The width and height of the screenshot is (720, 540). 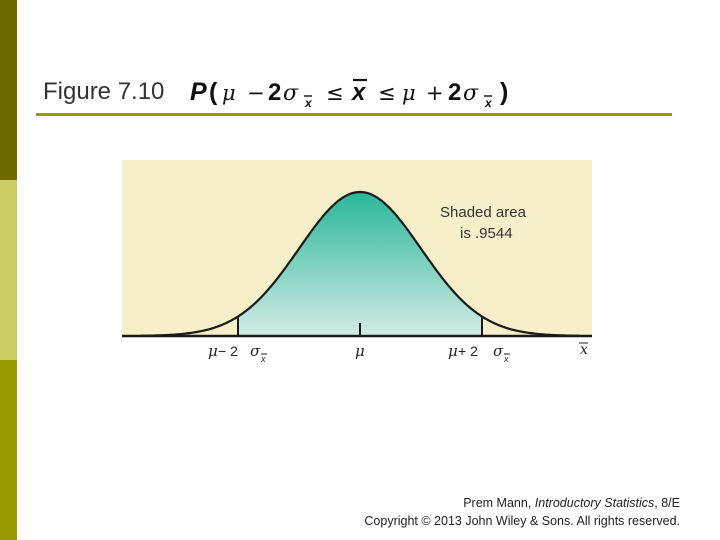 What do you see at coordinates (8, 450) in the screenshot?
I see `sidebar-segment-bottom` at bounding box center [8, 450].